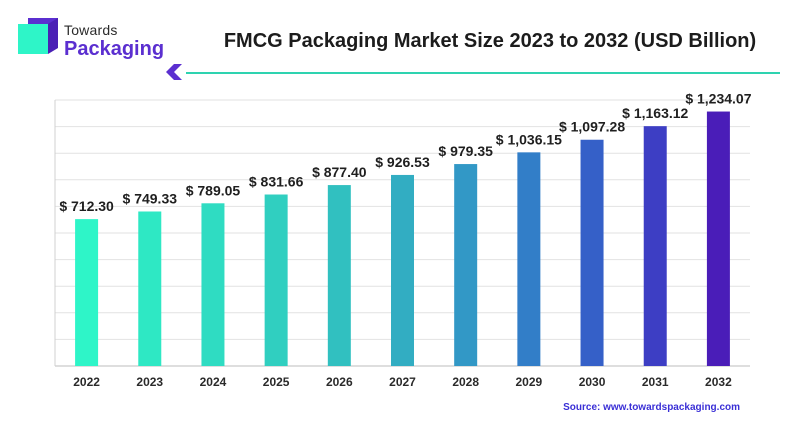 The image size is (800, 437). I want to click on bar-2030, so click(592, 252).